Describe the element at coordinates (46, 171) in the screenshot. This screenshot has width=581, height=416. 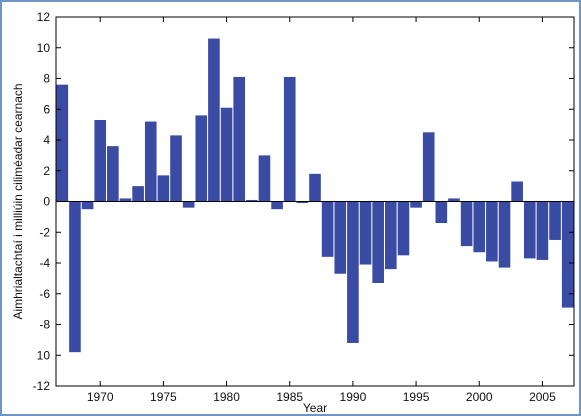
I see `y-tick-label: 2` at that location.